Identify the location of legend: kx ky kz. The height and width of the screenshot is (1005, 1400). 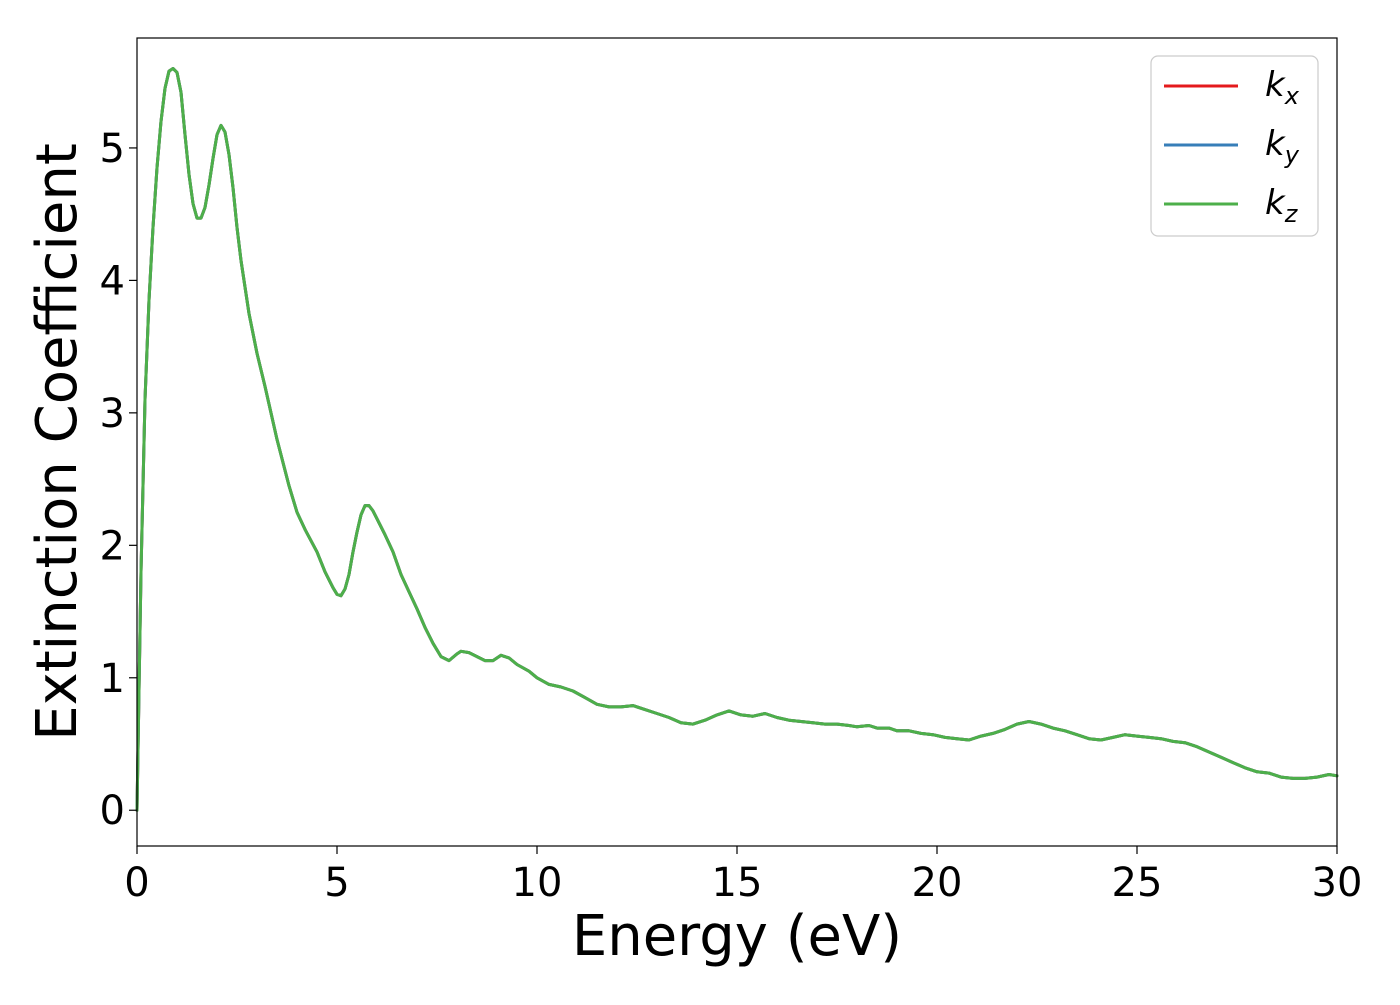
(1234, 146).